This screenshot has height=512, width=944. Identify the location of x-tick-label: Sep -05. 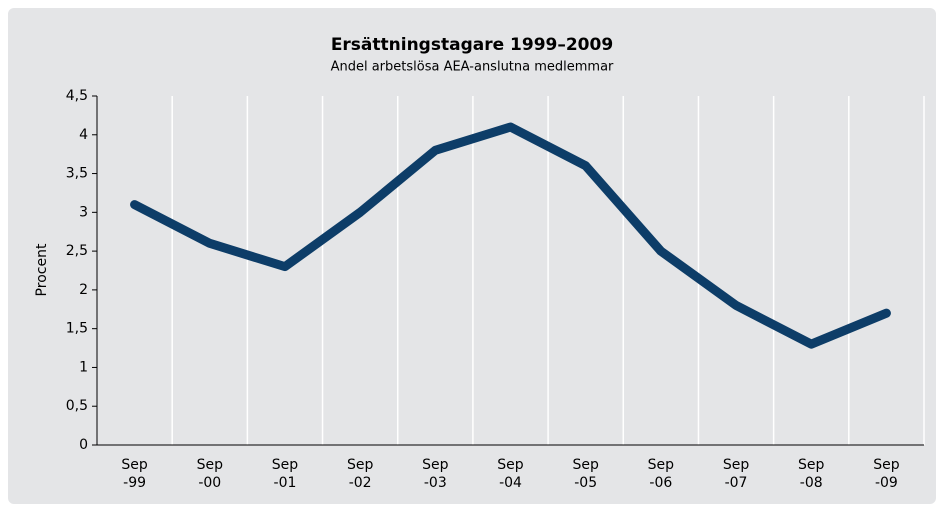
(585, 474).